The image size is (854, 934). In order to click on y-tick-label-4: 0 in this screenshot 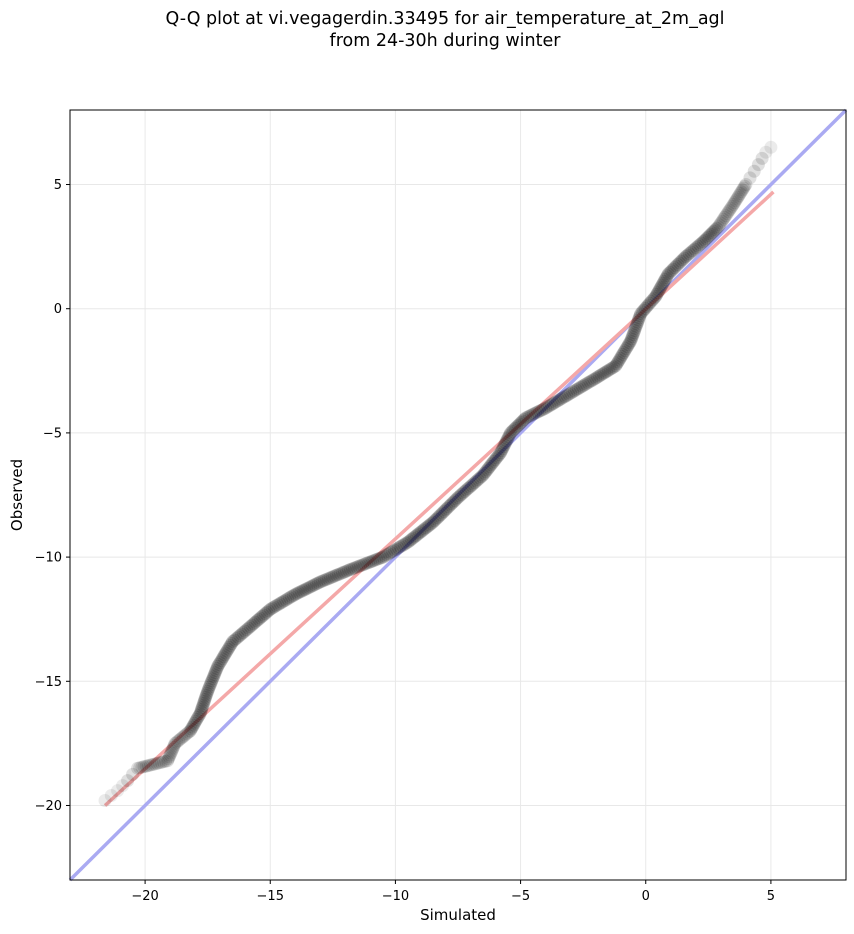, I will do `click(58, 309)`.